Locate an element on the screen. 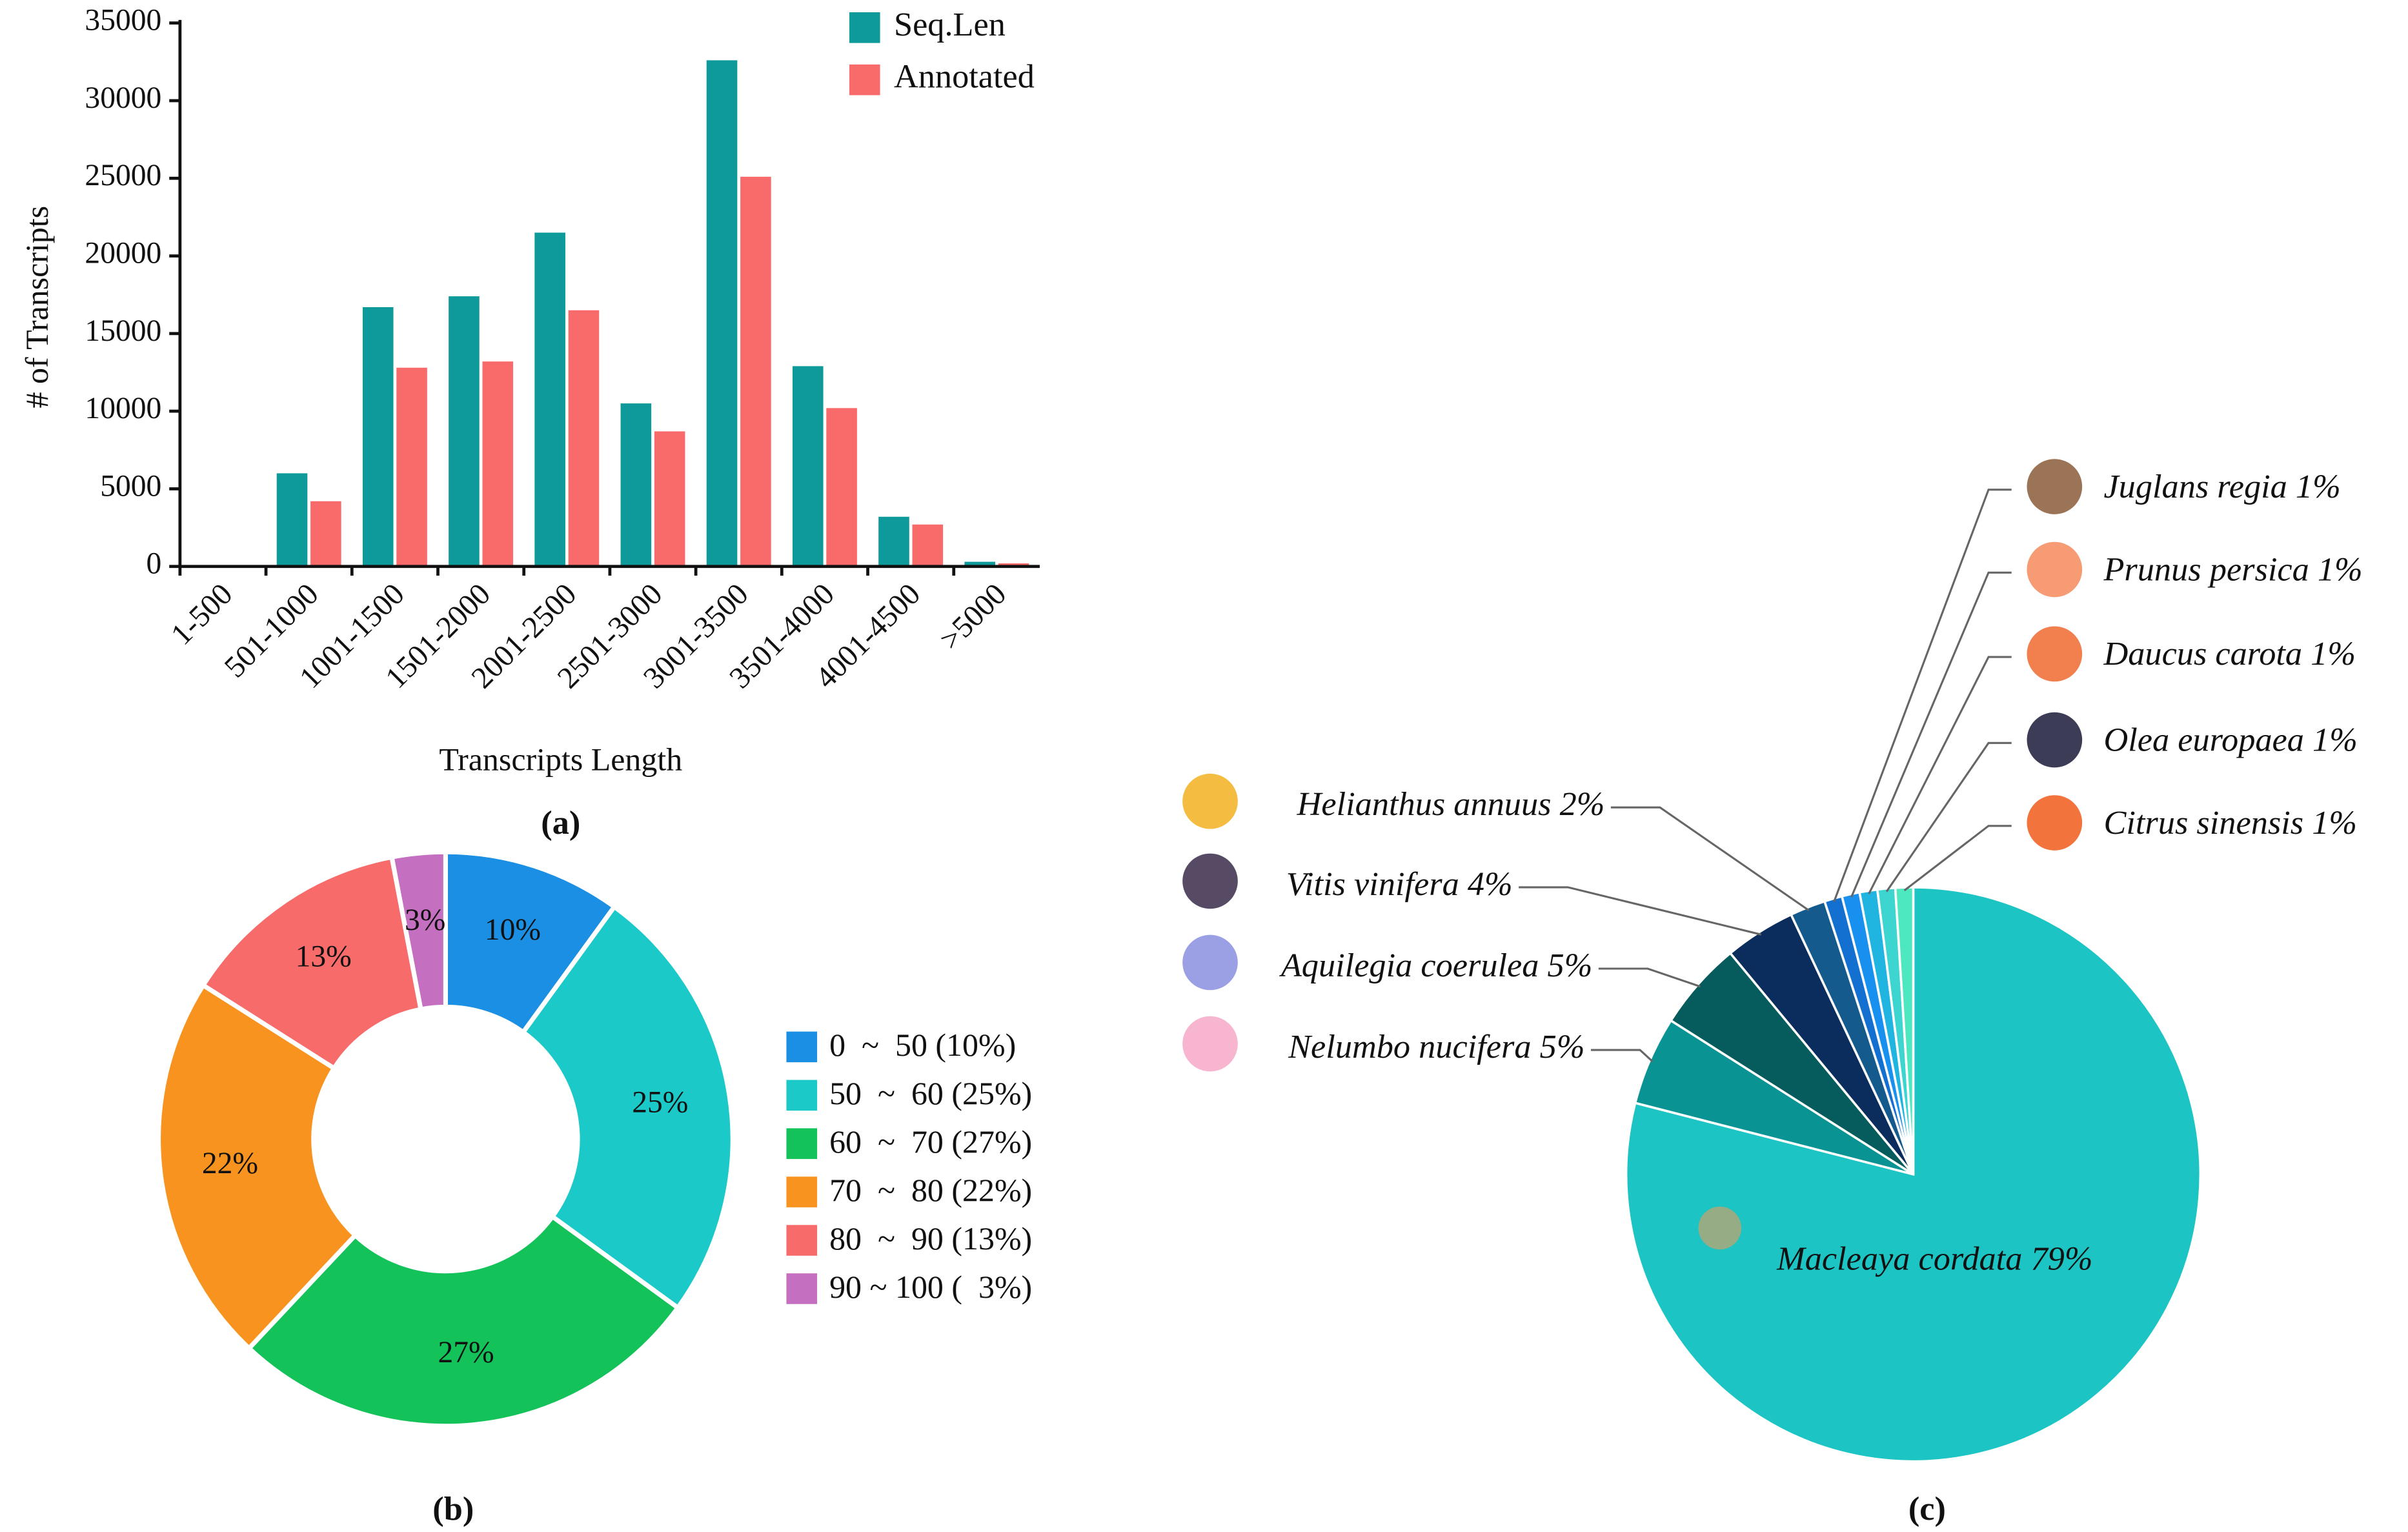 This screenshot has width=2408, height=1532. y-tick-label: 35000 is located at coordinates (123, 20).